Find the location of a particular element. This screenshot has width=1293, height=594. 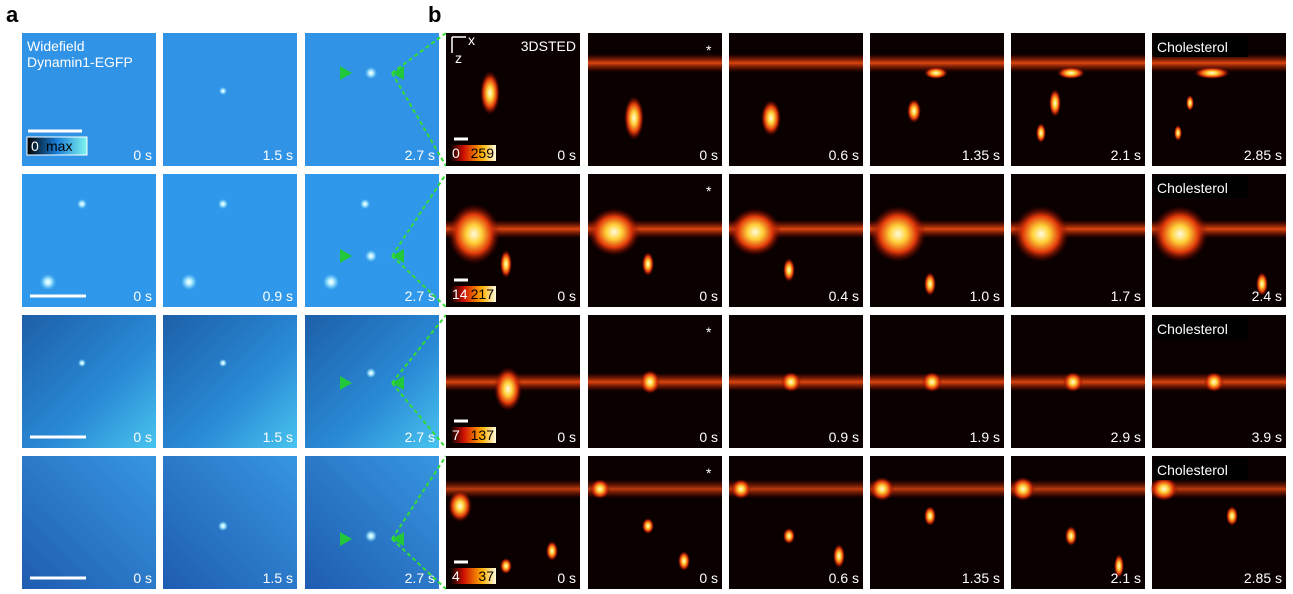

axis-label: x is located at coordinates (471, 40).